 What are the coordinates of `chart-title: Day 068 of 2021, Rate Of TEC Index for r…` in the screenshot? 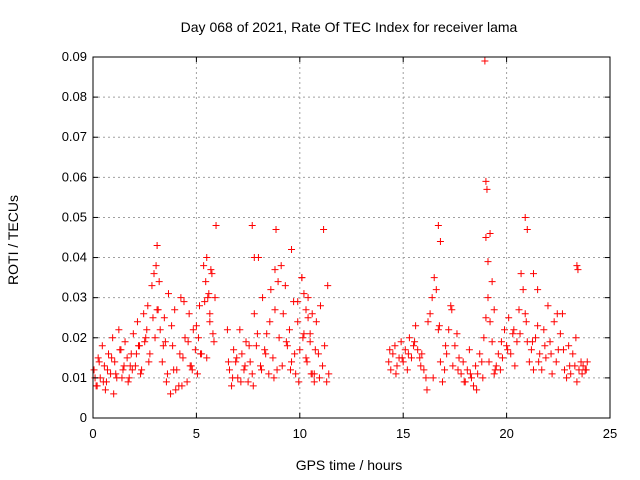 It's located at (349, 27).